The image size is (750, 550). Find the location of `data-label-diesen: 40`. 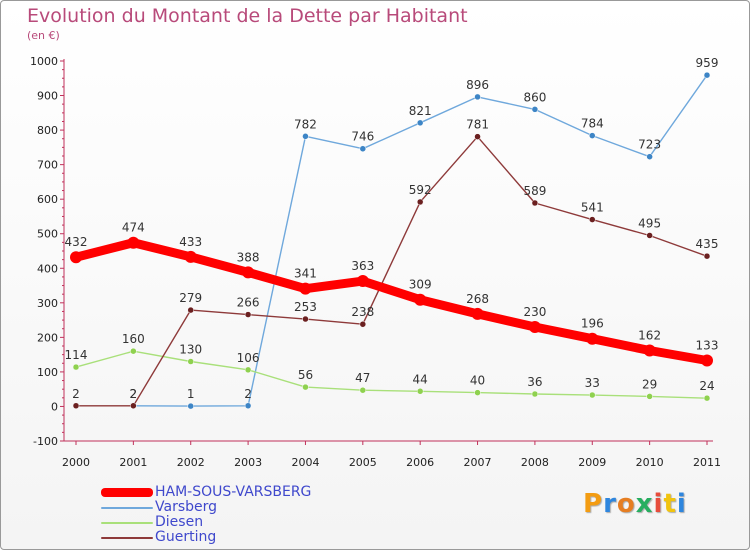

data-label-diesen: 40 is located at coordinates (477, 381).